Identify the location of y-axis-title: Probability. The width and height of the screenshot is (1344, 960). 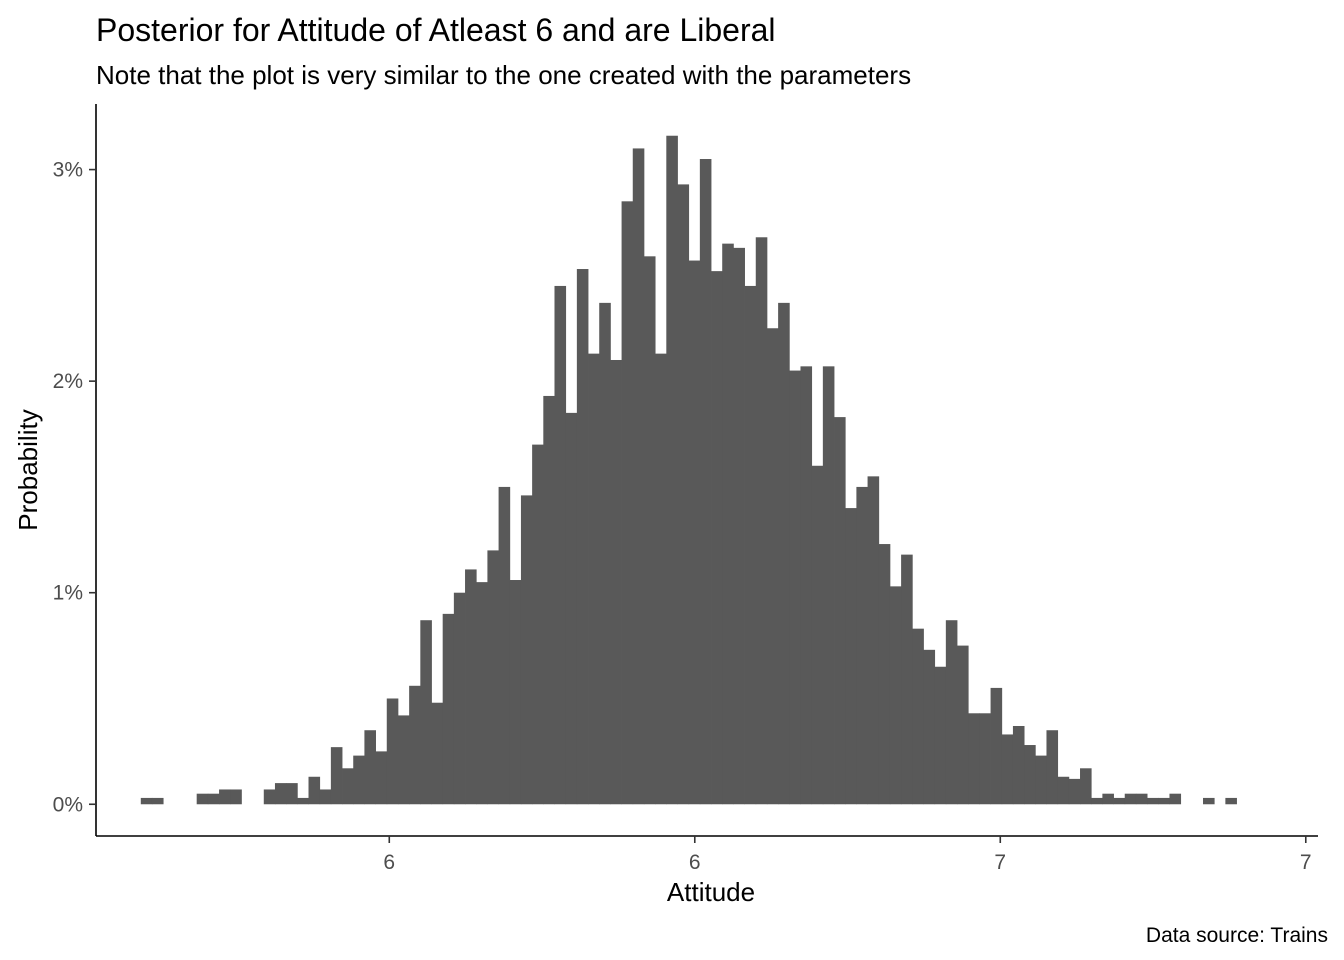
(28, 469).